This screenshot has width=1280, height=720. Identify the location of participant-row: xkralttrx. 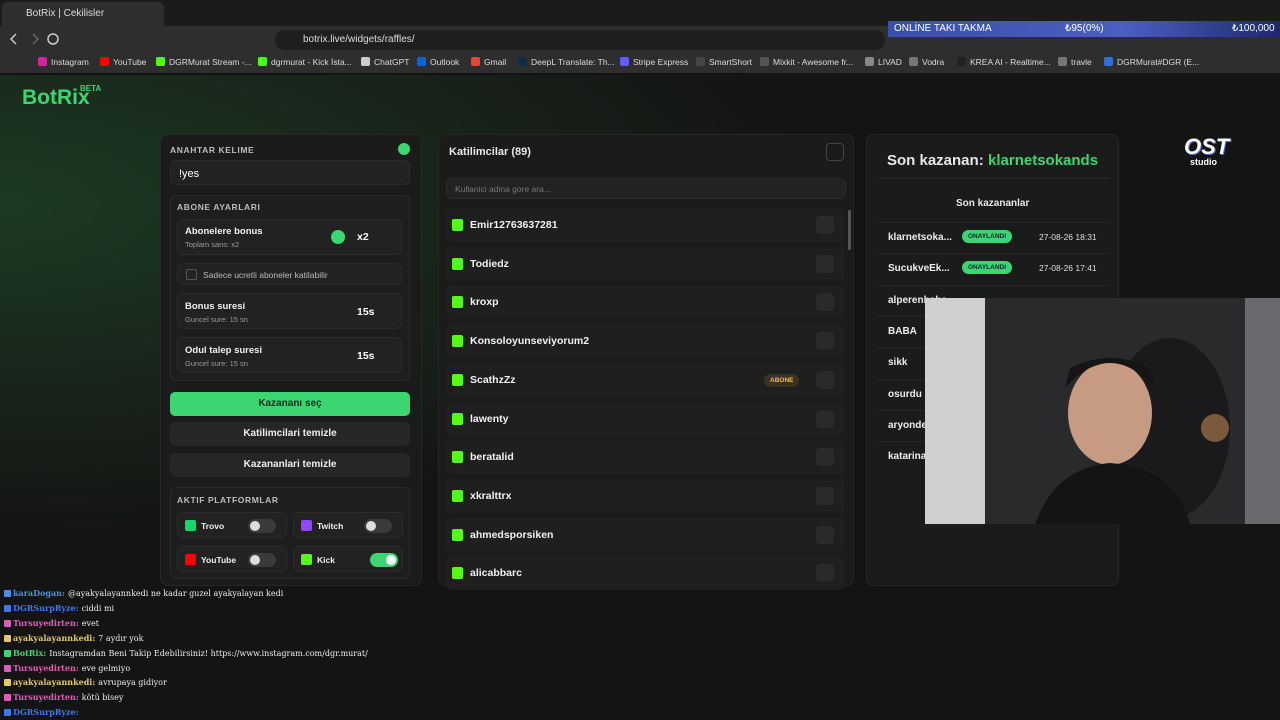
(645, 495).